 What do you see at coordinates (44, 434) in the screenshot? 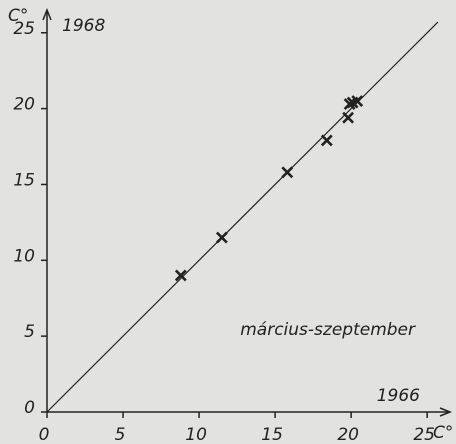
I see `x-tick-label: 0` at bounding box center [44, 434].